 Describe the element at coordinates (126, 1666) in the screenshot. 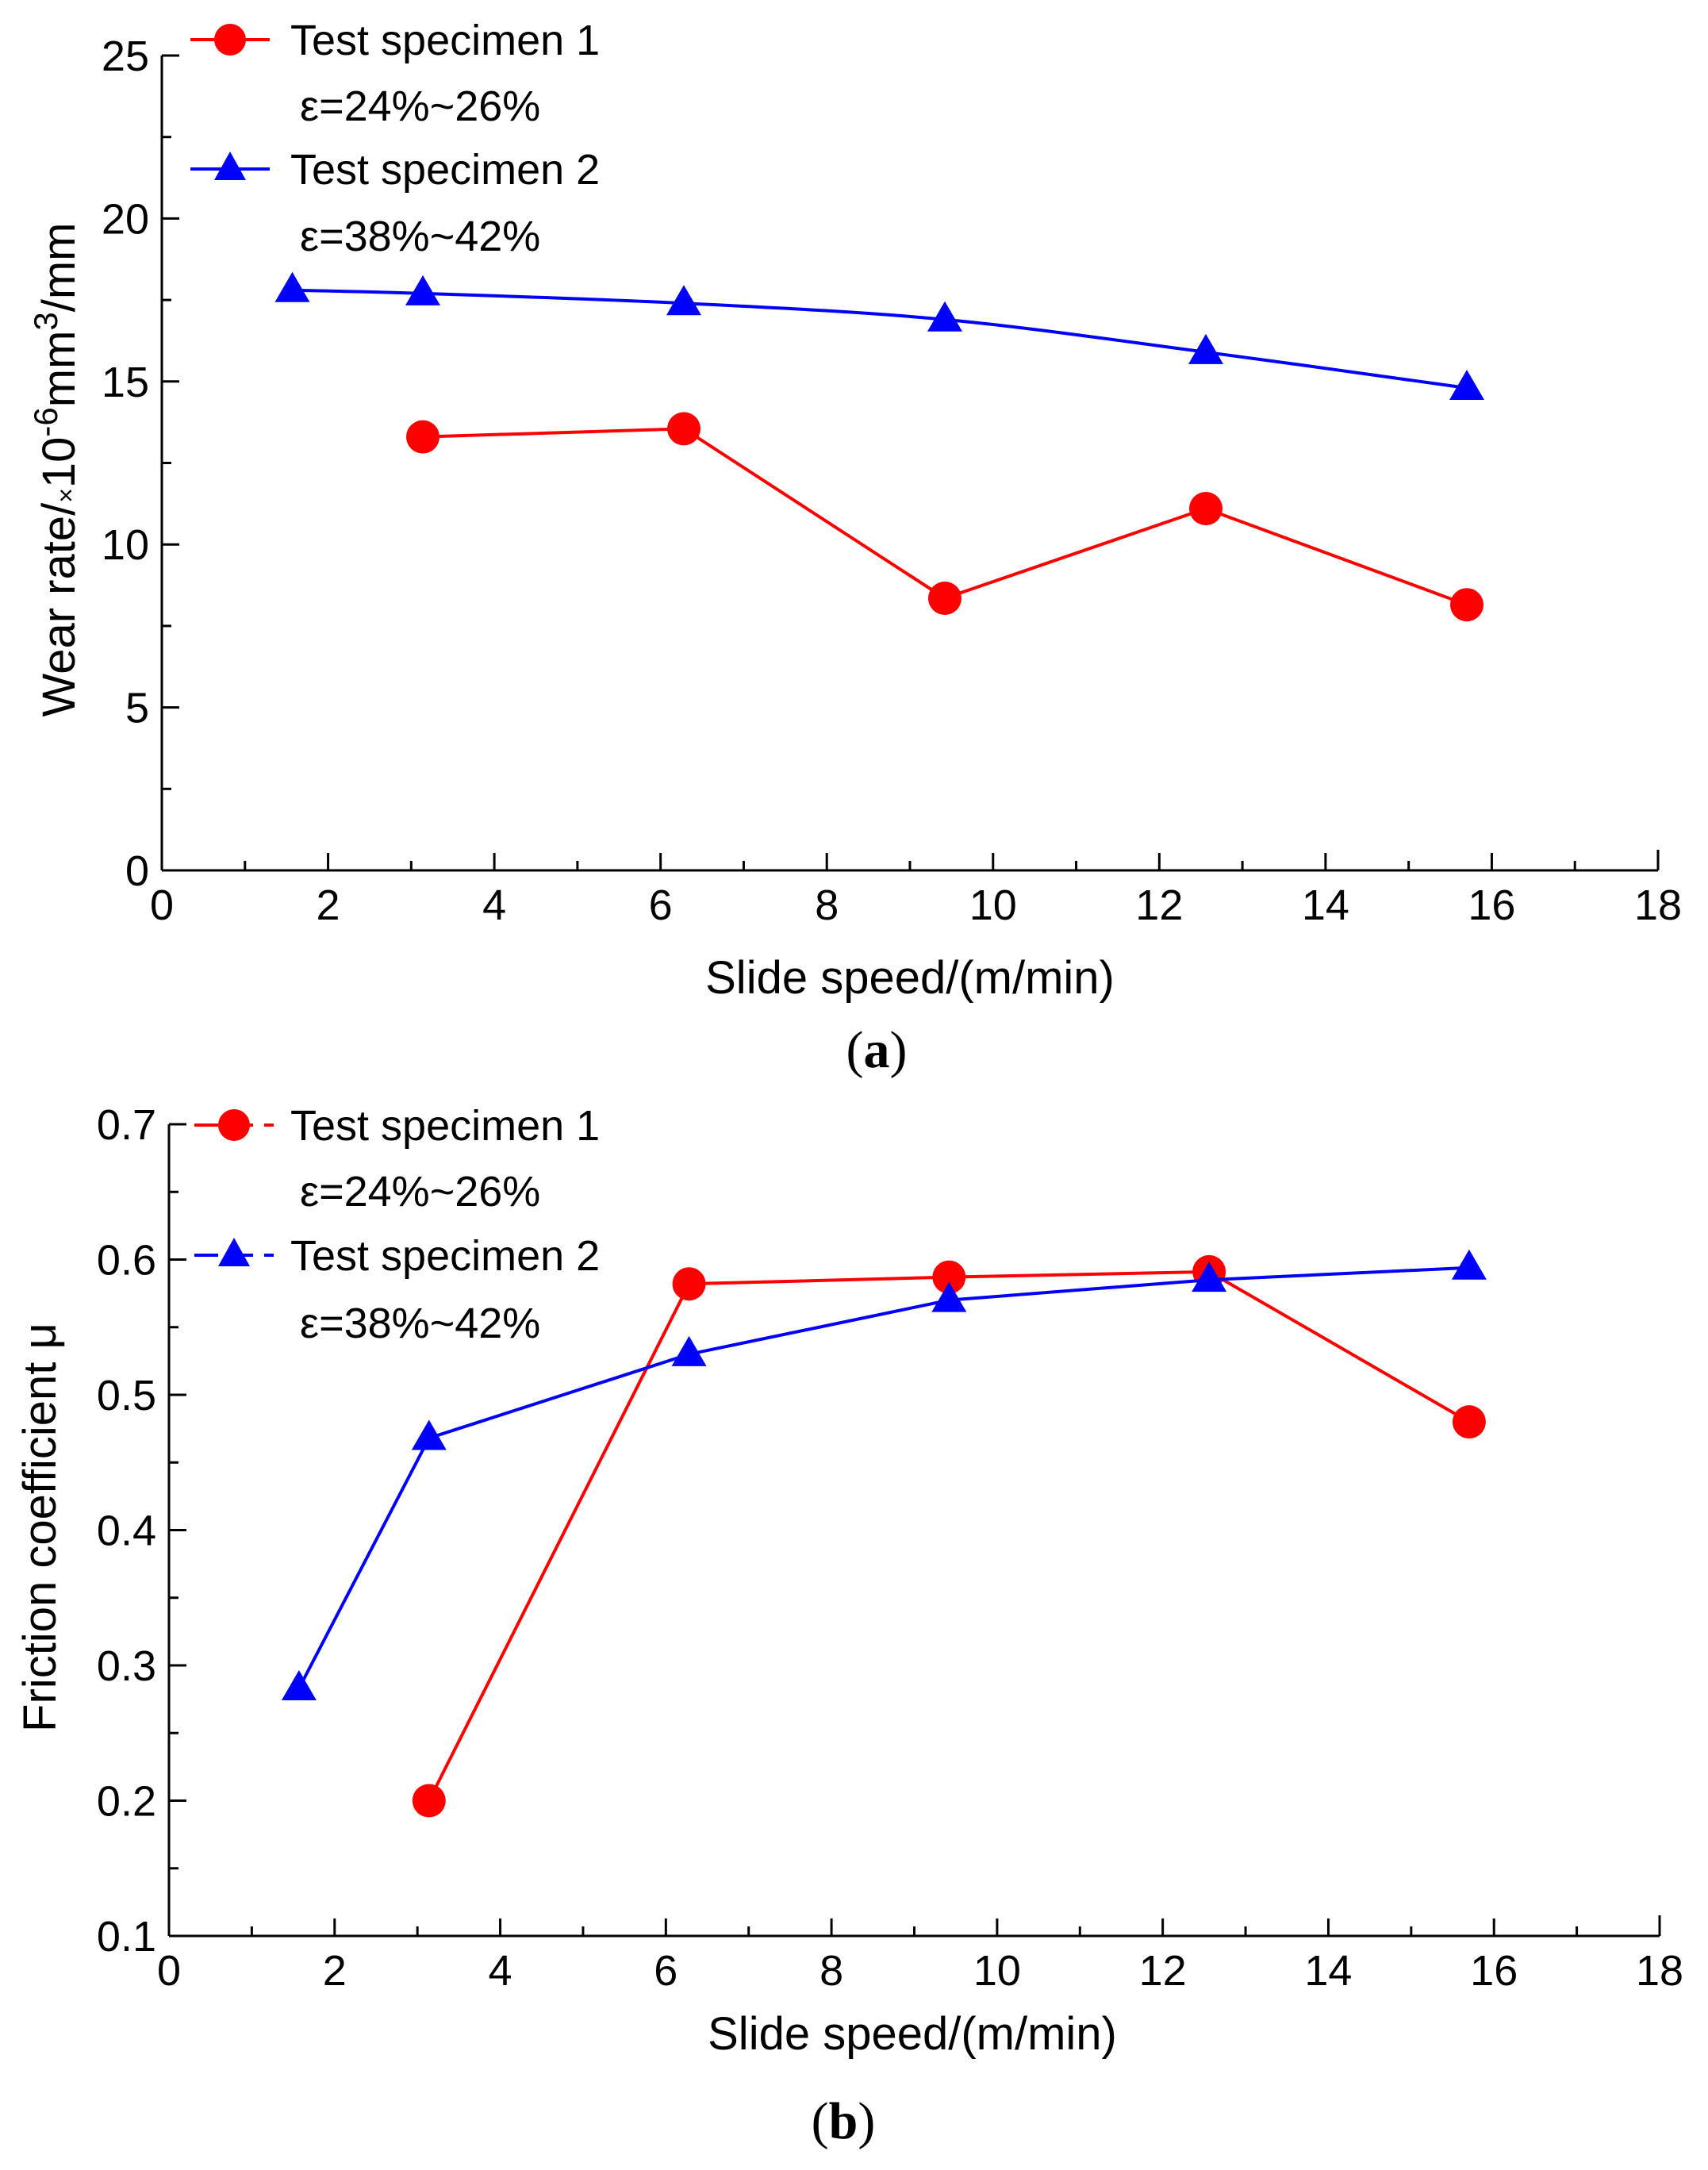

I see `y-tick-label: 0.3` at that location.